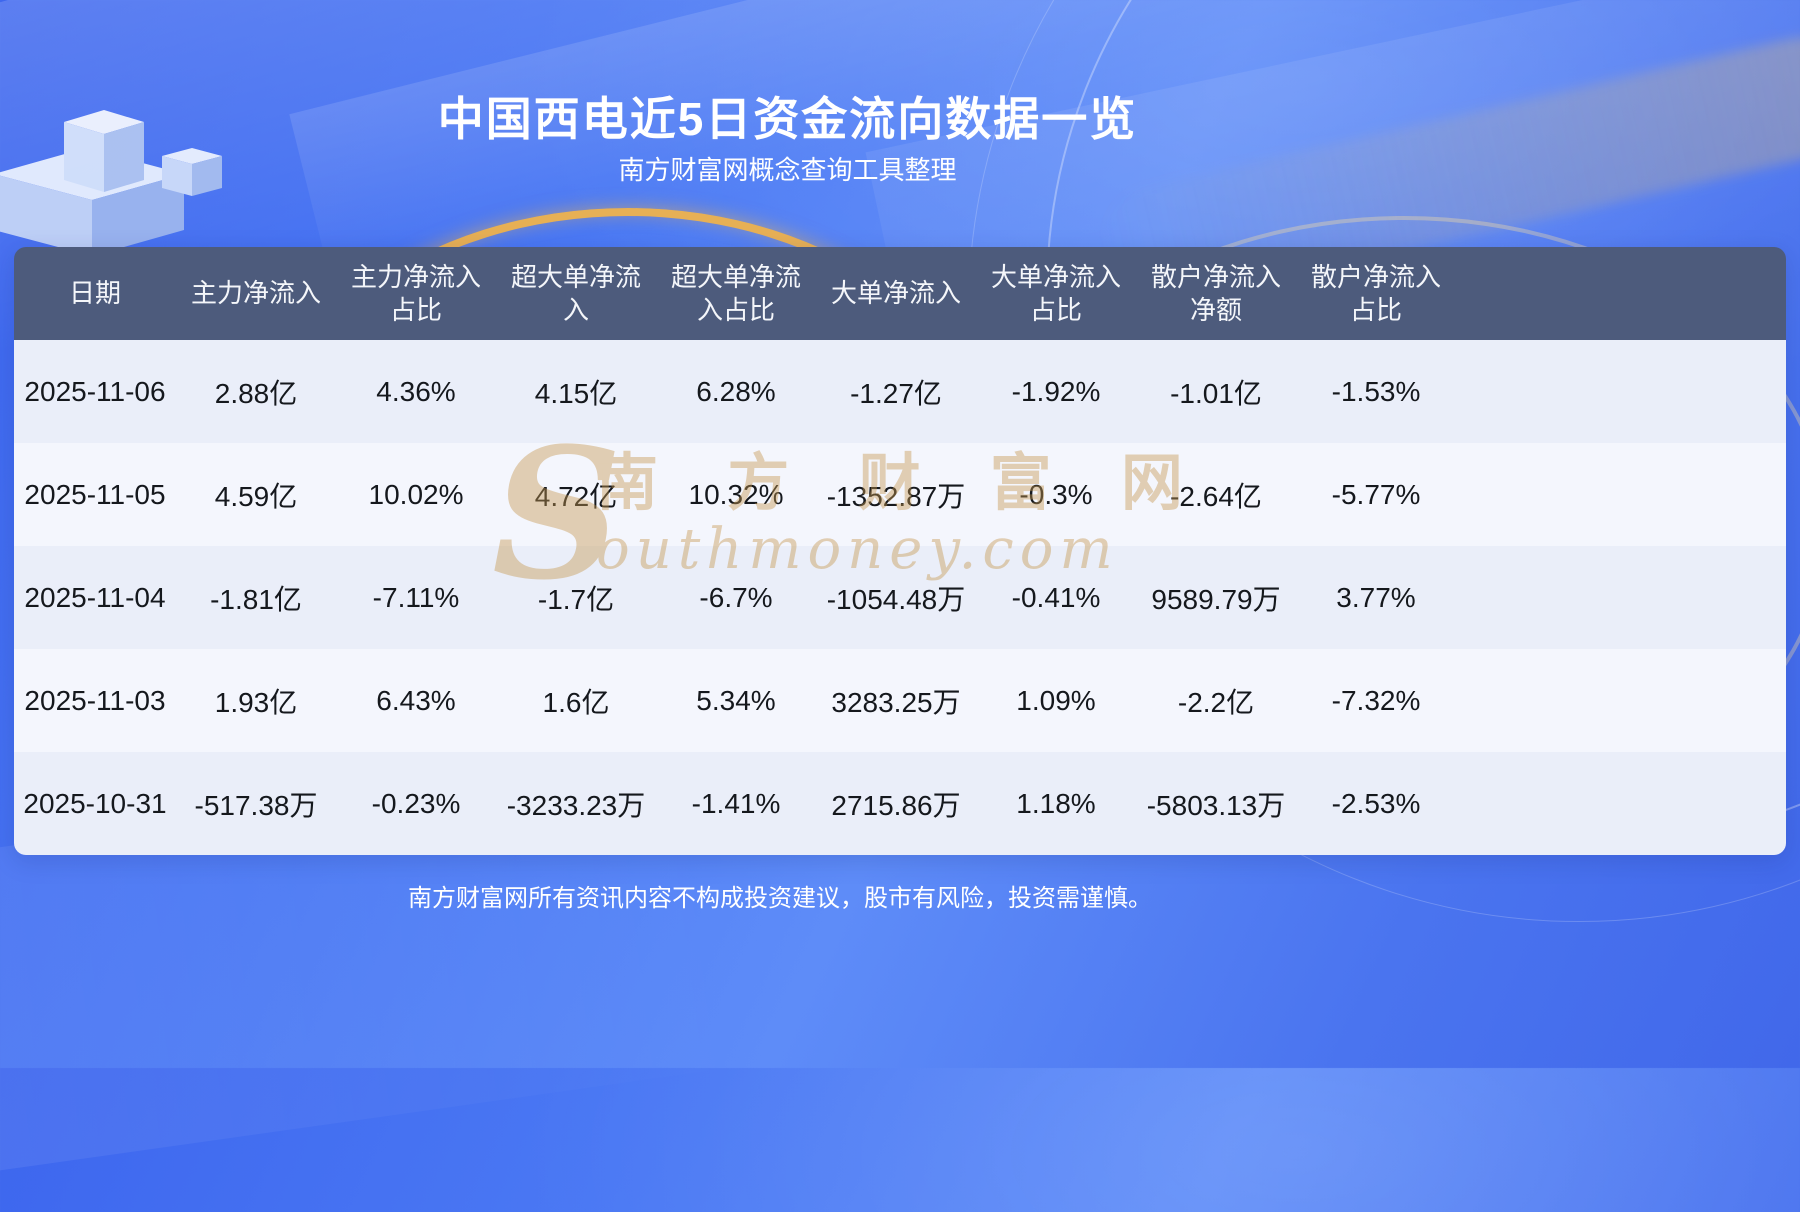 Image resolution: width=1800 pixels, height=1212 pixels. Describe the element at coordinates (896, 293) in the screenshot. I see `column-header: 大单净流入` at that location.